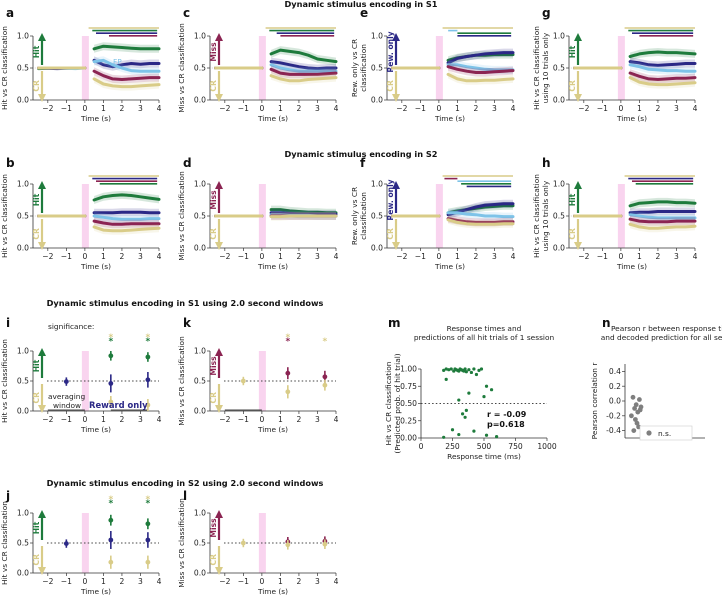 The image size is (722, 611). Describe the element at coordinates (546, 446) in the screenshot. I see `x-tick-label: 1000` at that location.